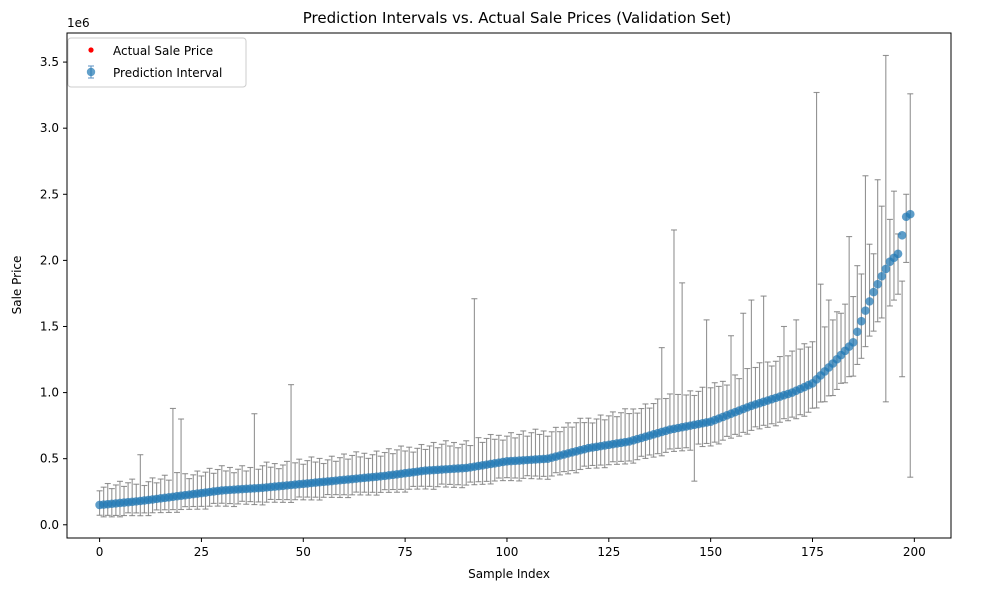 The height and width of the screenshot is (590, 989). What do you see at coordinates (201, 552) in the screenshot?
I see `x-tick-label-1: 25` at bounding box center [201, 552].